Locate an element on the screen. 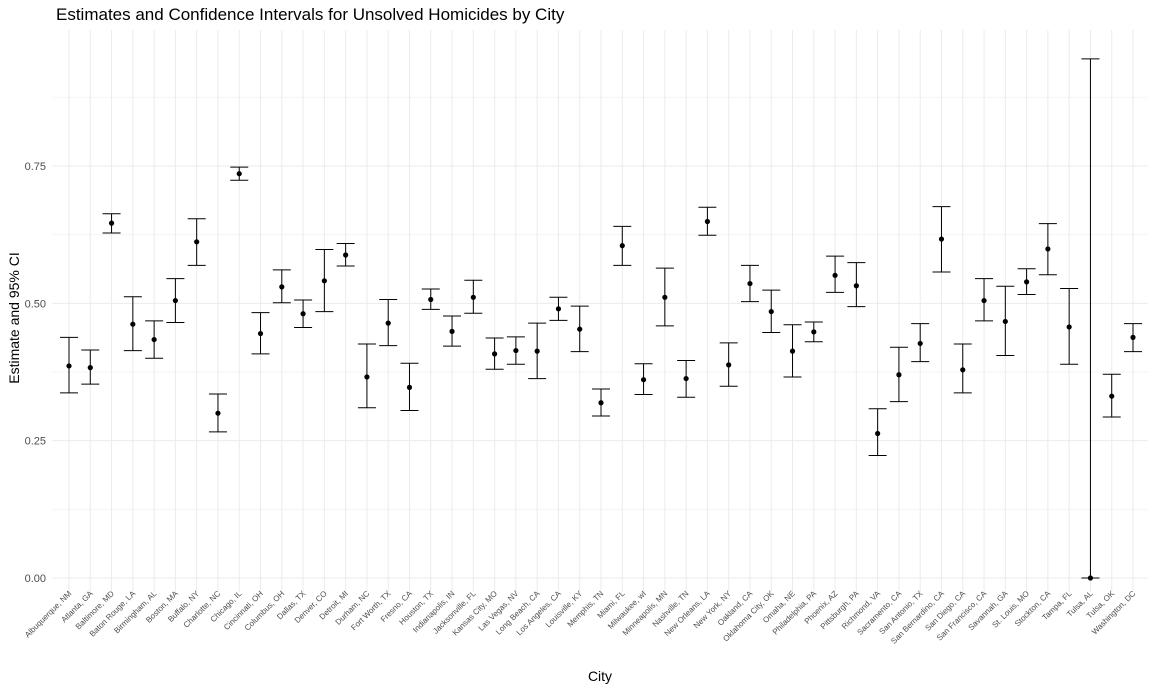 This screenshot has width=1152, height=691. y-axis-ticks: 0.00 0.25 0.50 0.75 is located at coordinates (35, 373).